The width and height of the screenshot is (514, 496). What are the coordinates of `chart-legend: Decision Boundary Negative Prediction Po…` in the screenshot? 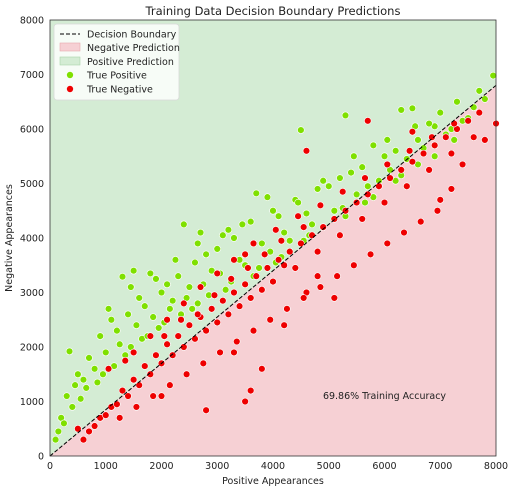 It's located at (116, 62).